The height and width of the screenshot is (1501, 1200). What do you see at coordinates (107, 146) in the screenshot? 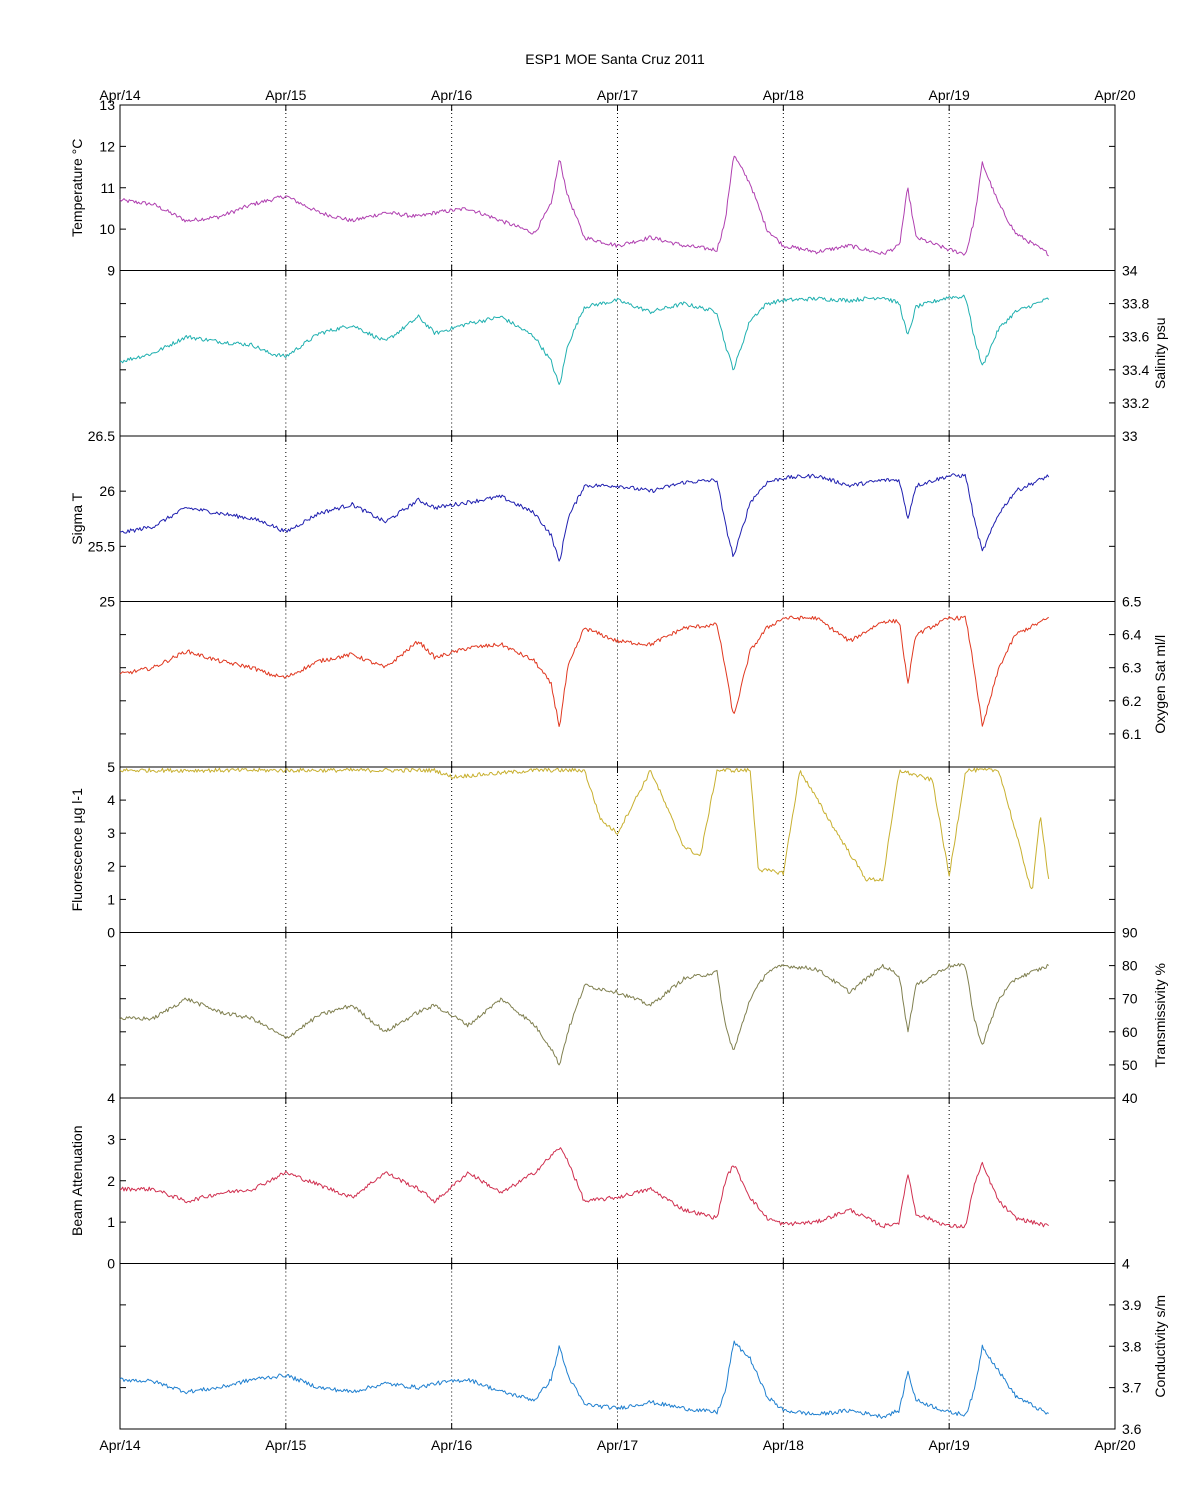
I see `y-tick-label: 12` at bounding box center [107, 146].